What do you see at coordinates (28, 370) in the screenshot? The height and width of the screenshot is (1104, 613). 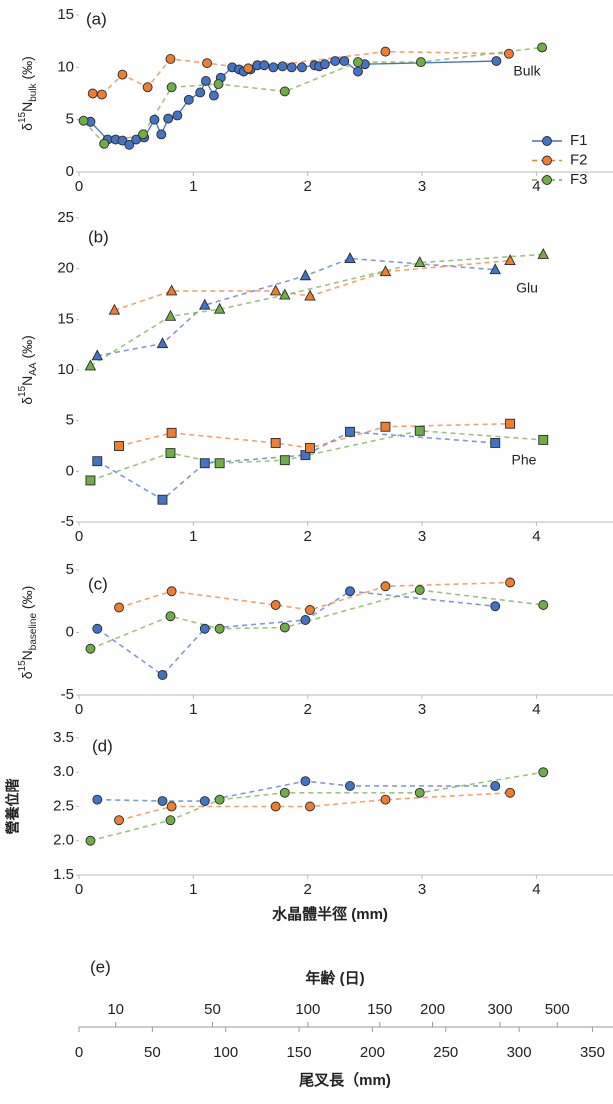 I see `y-axis-label: δ15NAA (‰)` at bounding box center [28, 370].